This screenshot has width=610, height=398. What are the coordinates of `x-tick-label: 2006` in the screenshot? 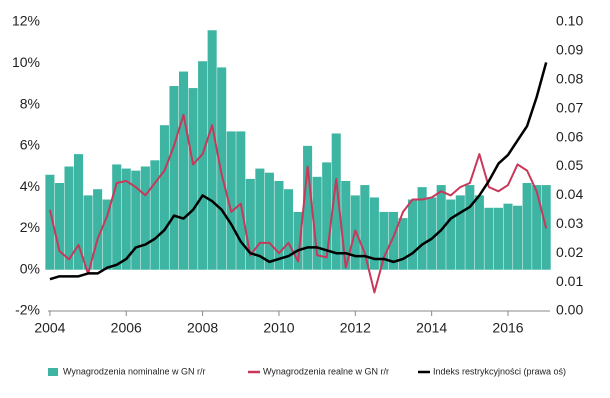 It's located at (126, 328).